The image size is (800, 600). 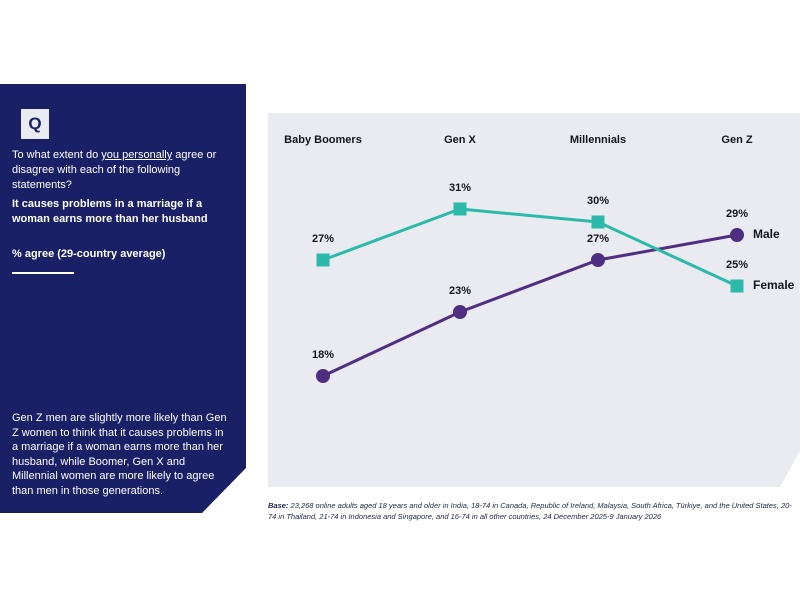 What do you see at coordinates (89, 254) in the screenshot?
I see `measure-label: % agree (29-country average)` at bounding box center [89, 254].